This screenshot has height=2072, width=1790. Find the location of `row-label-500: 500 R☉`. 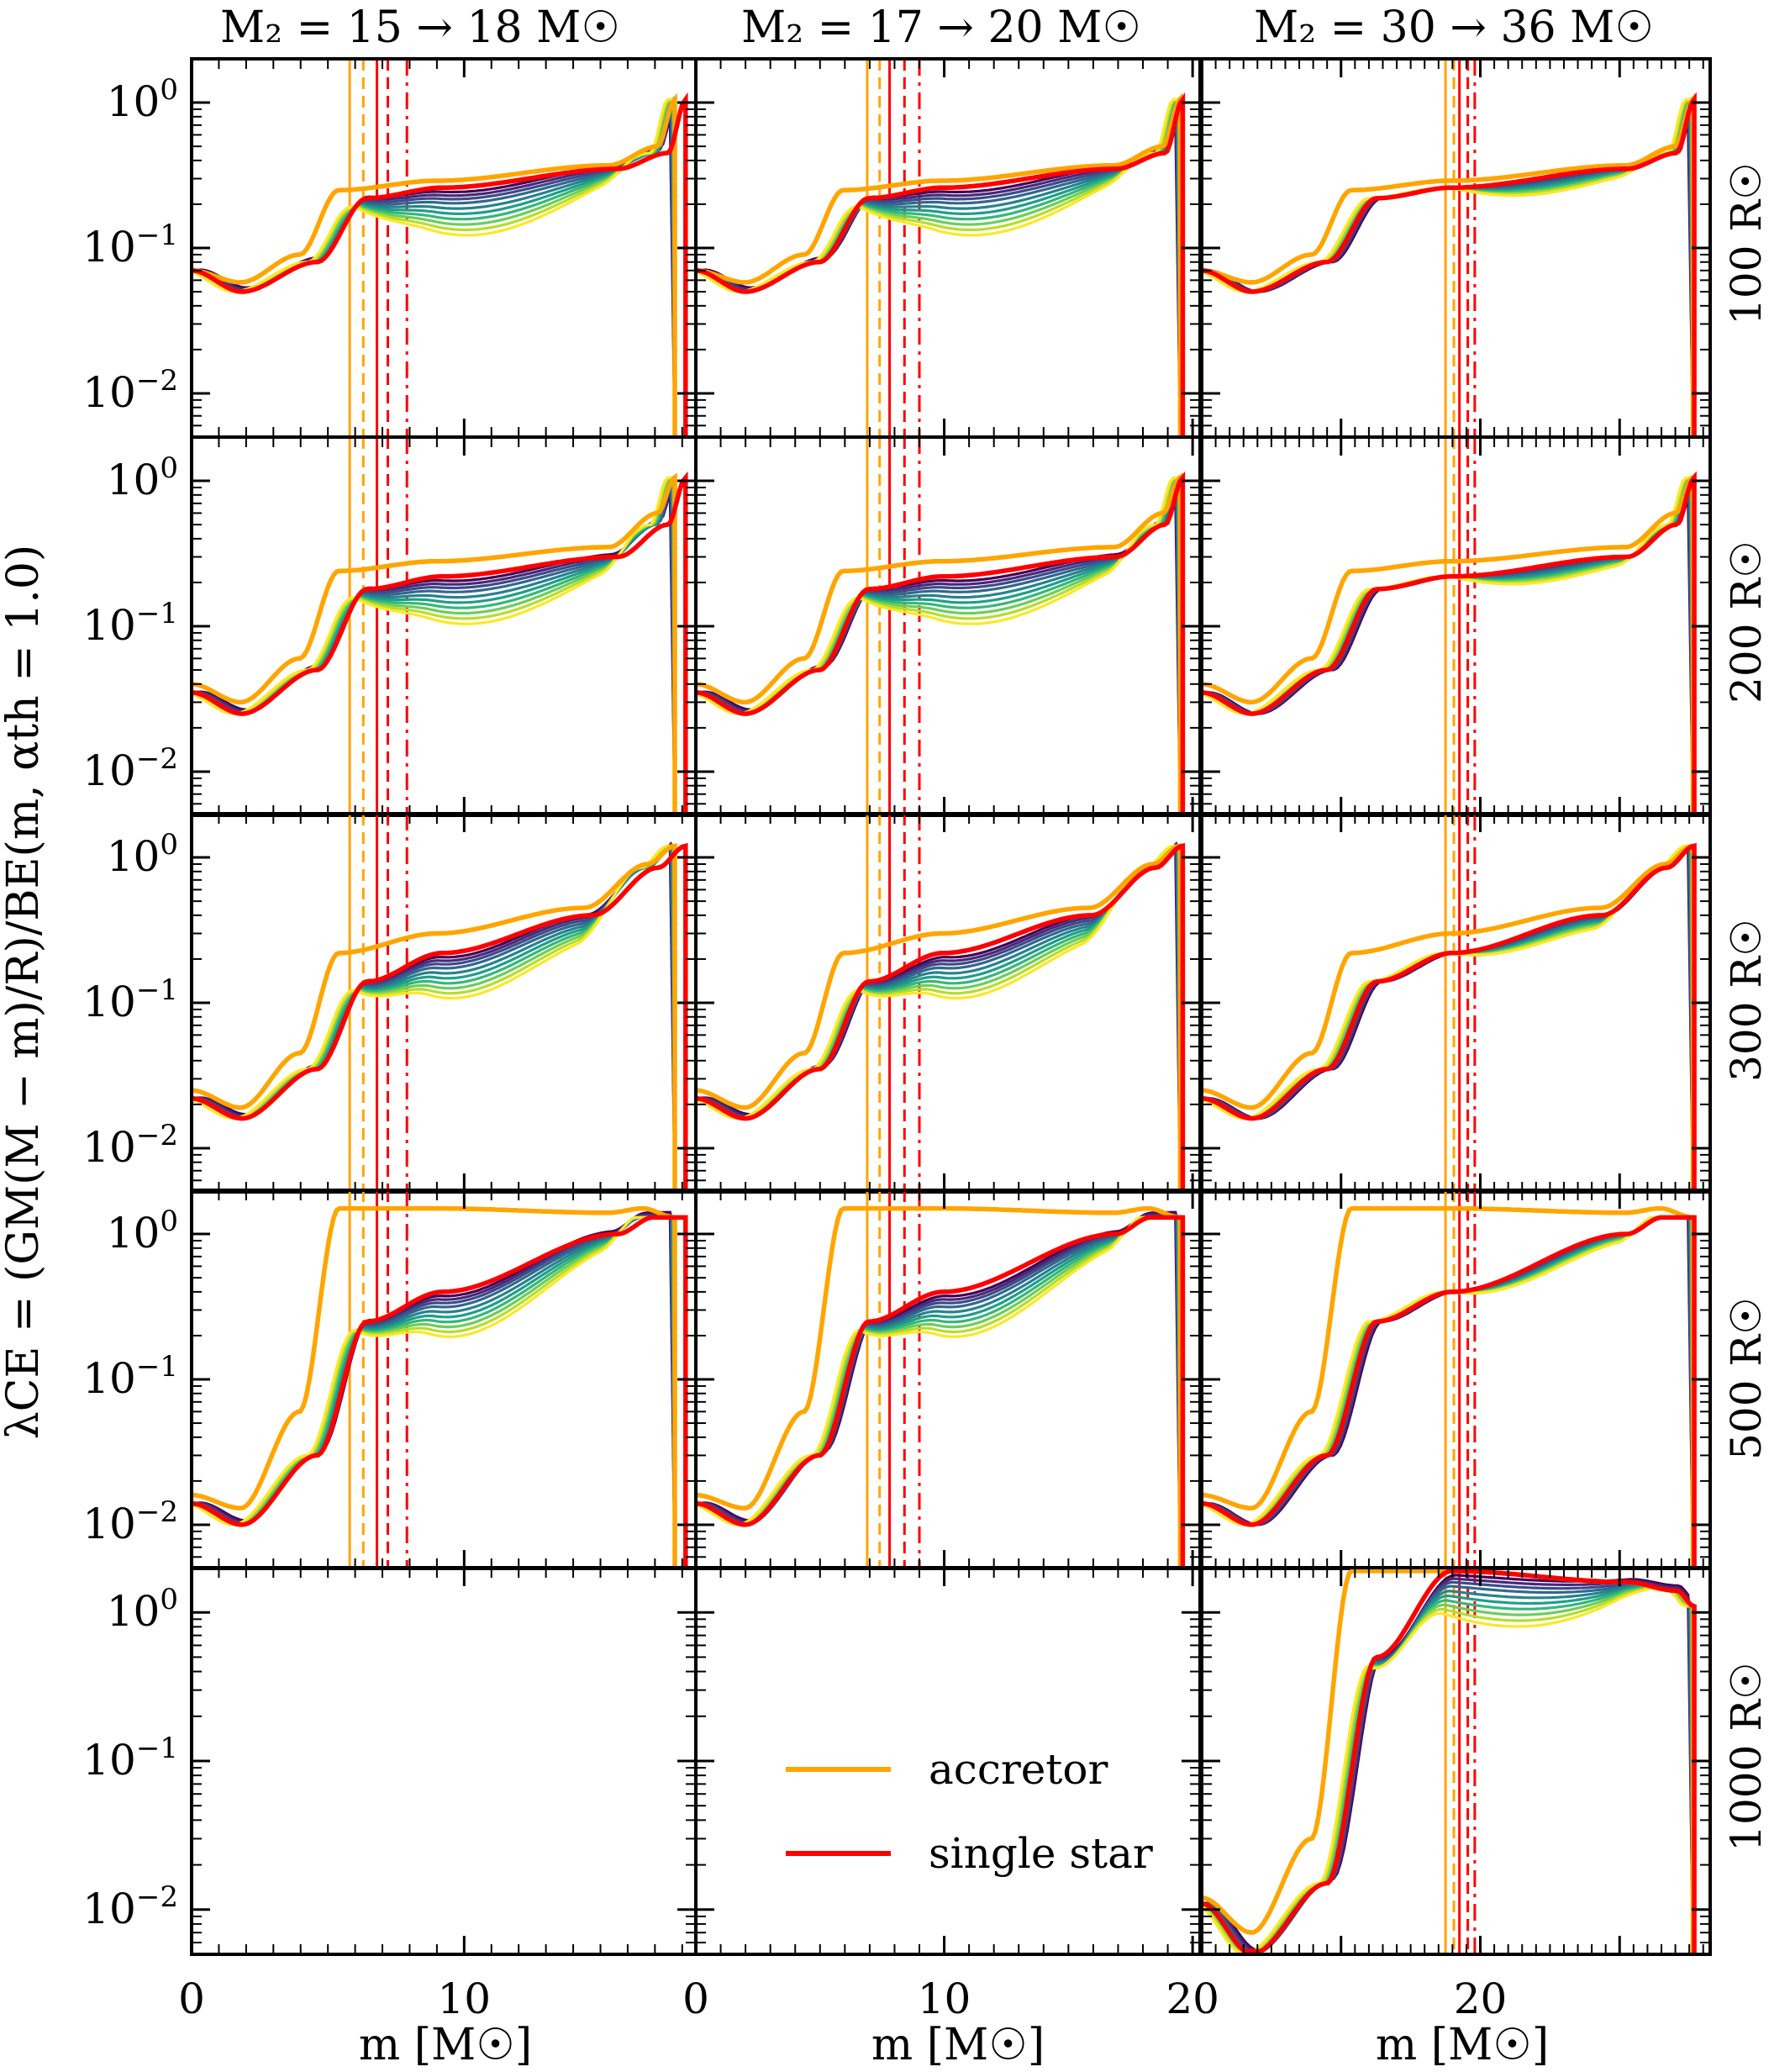

row-label-500: 500 R☉ is located at coordinates (1746, 1378).